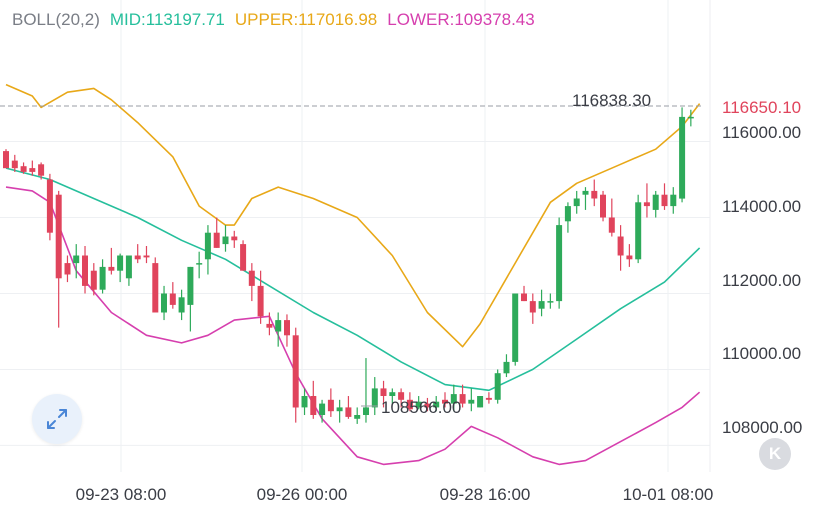 This screenshot has width=828, height=508. What do you see at coordinates (761, 206) in the screenshot?
I see `y-tick-label: 114000.00` at bounding box center [761, 206].